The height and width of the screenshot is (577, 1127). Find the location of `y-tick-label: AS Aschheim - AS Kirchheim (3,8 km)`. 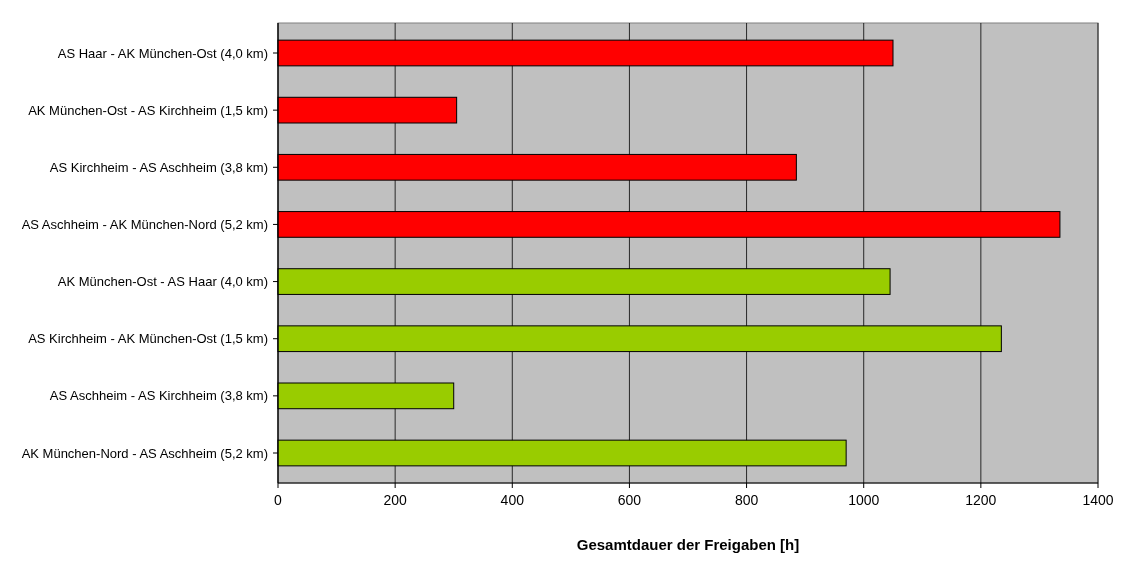

y-tick-label: AS Aschheim - AS Kirchheim (3,8 km) is located at coordinates (158, 396).